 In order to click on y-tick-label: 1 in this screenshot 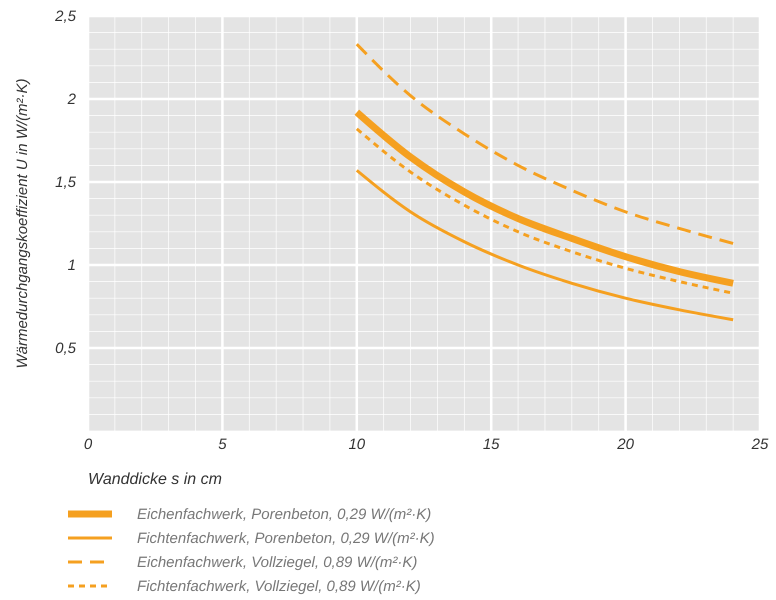, I will do `click(72, 265)`.